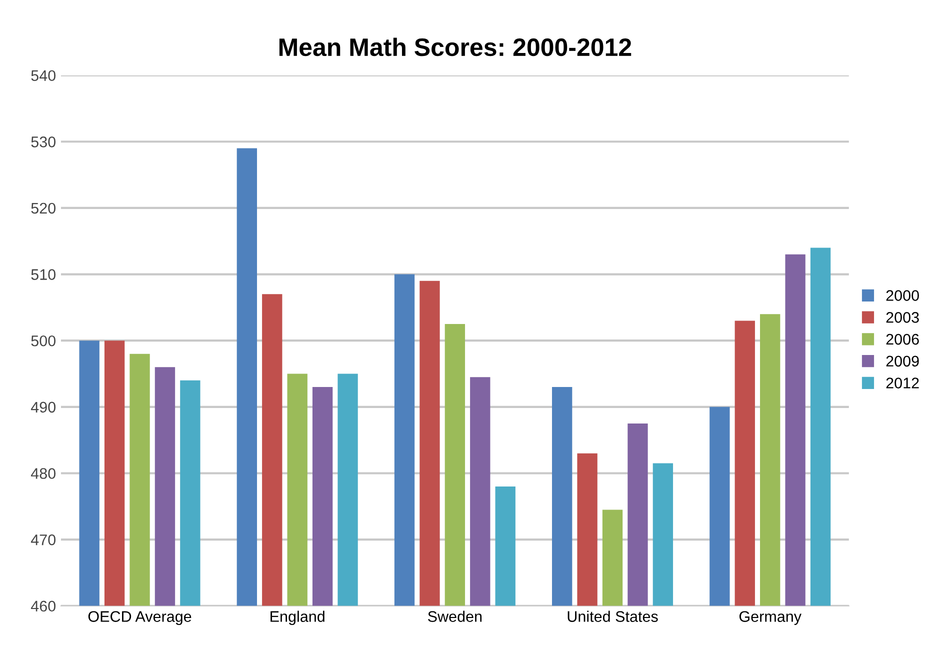 The image size is (938, 655). What do you see at coordinates (455, 47) in the screenshot?
I see `chart-title: Mean Math Scores: 2000-2012` at bounding box center [455, 47].